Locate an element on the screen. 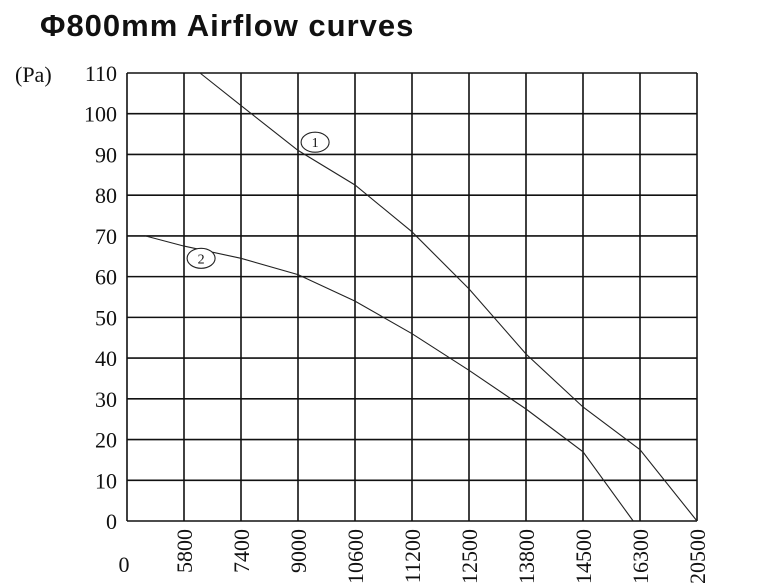 The height and width of the screenshot is (586, 782). x-tick-label: 16300 is located at coordinates (640, 556).